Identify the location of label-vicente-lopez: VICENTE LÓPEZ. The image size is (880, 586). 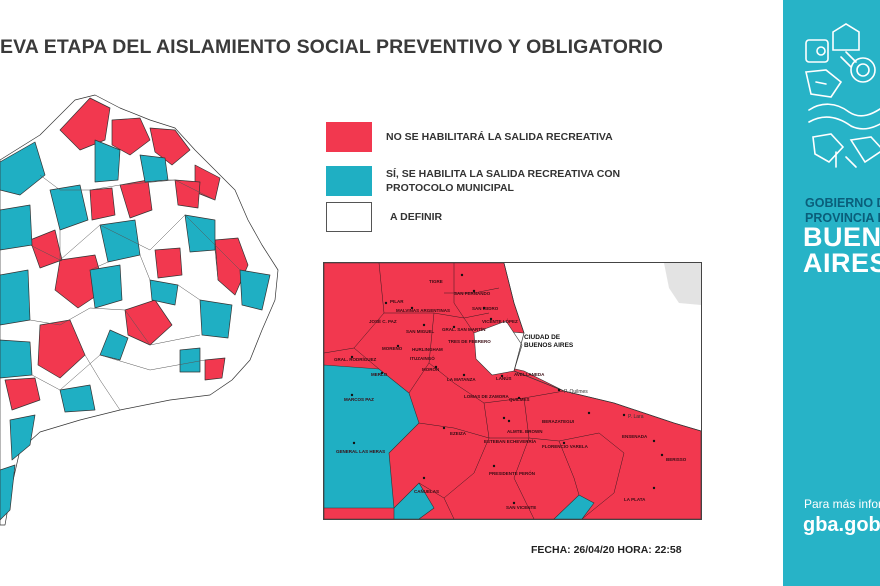
(500, 320).